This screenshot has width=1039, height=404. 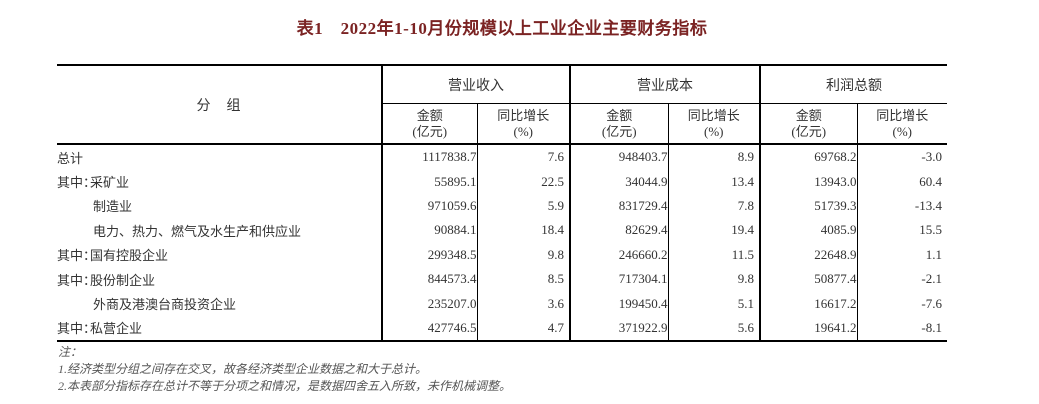 What do you see at coordinates (714, 328) in the screenshot?
I see `cost-growth-cell: 5.6` at bounding box center [714, 328].